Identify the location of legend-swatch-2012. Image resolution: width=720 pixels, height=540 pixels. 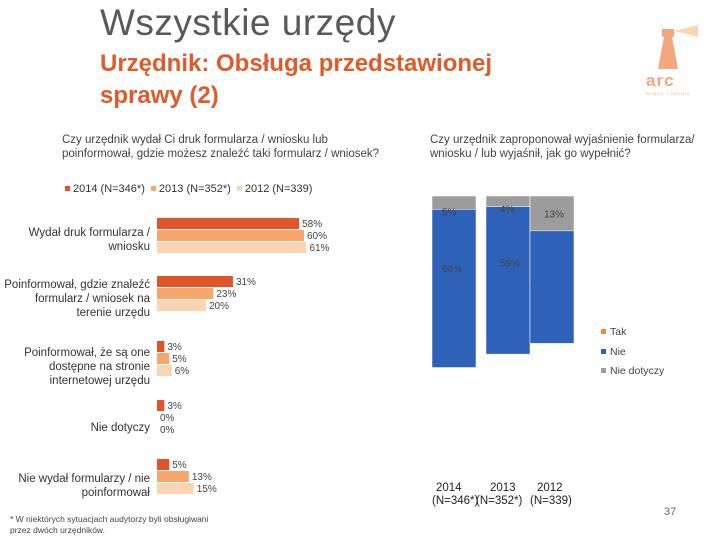
(239, 188).